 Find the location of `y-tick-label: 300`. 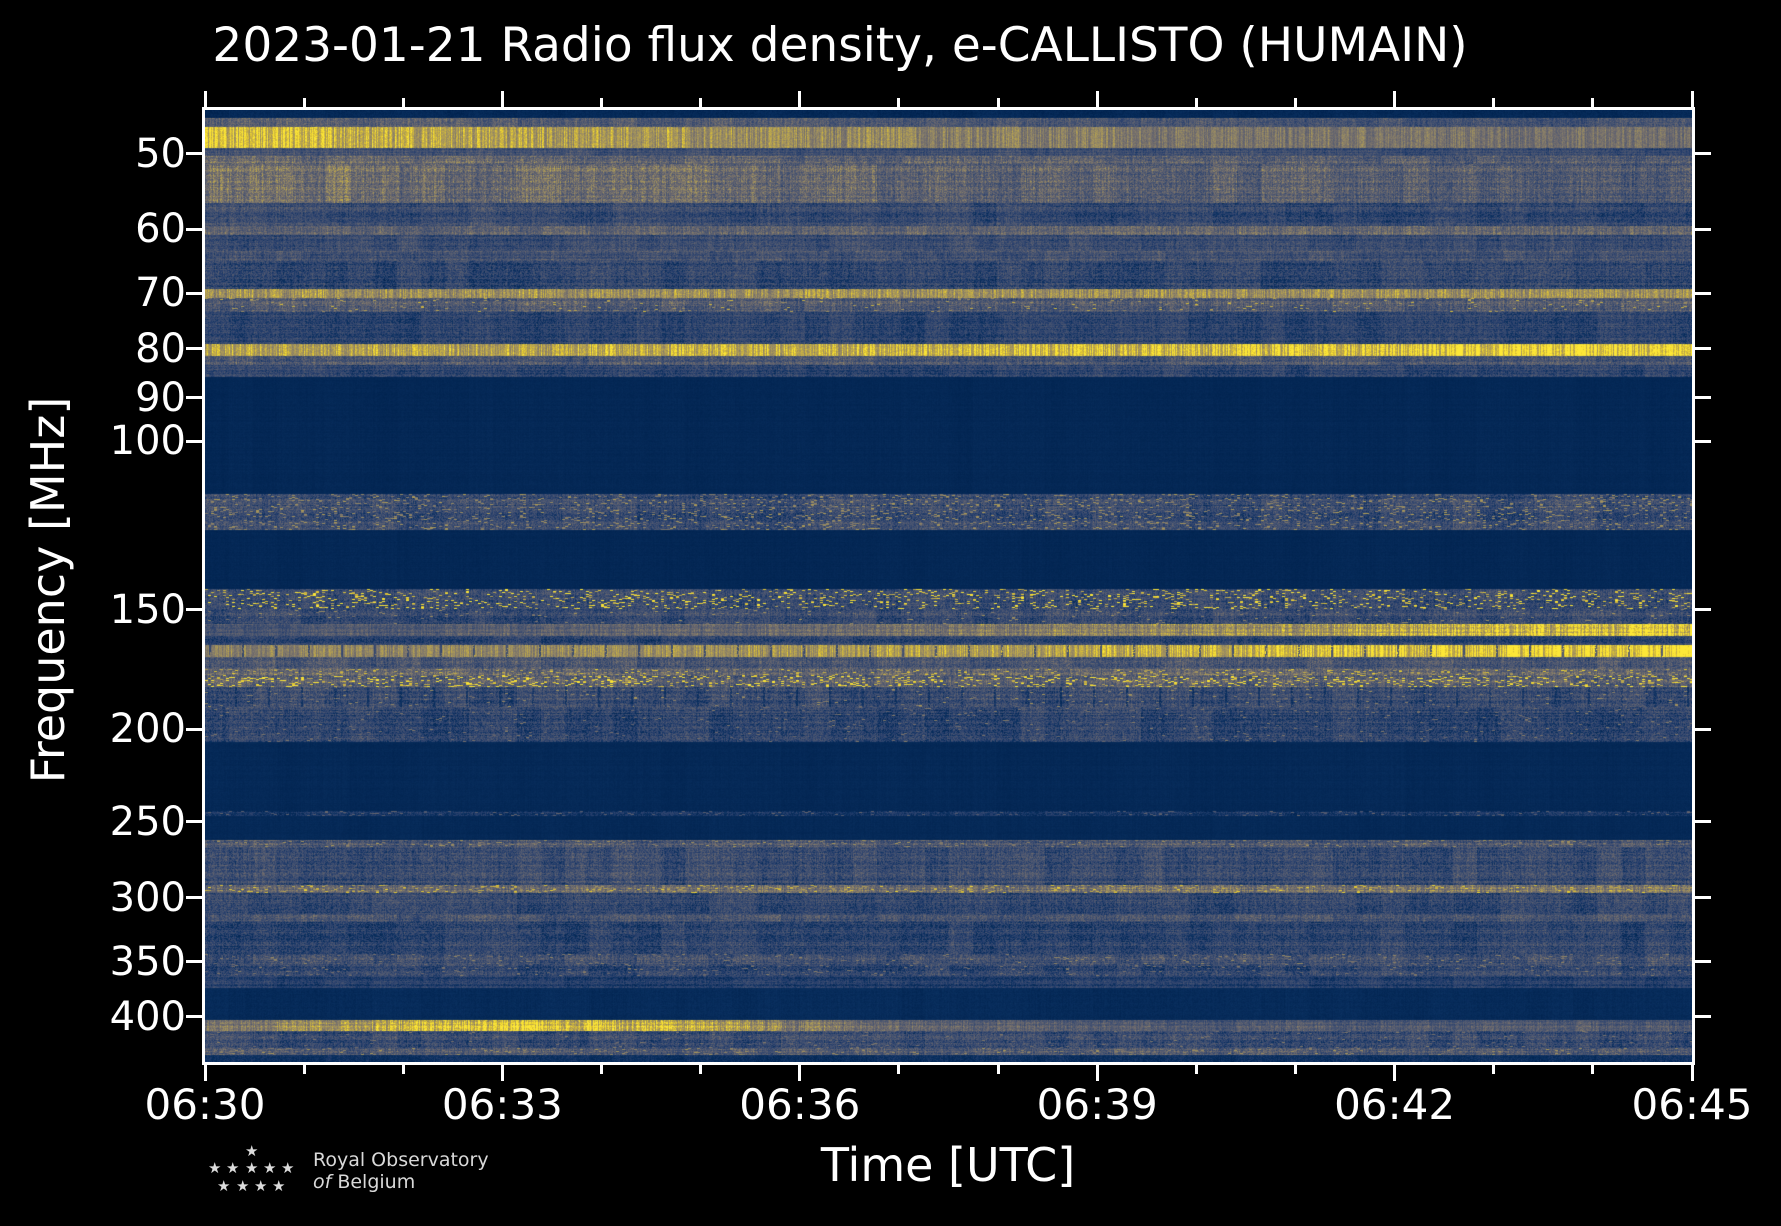

y-tick-label: 300 is located at coordinates (147, 897).